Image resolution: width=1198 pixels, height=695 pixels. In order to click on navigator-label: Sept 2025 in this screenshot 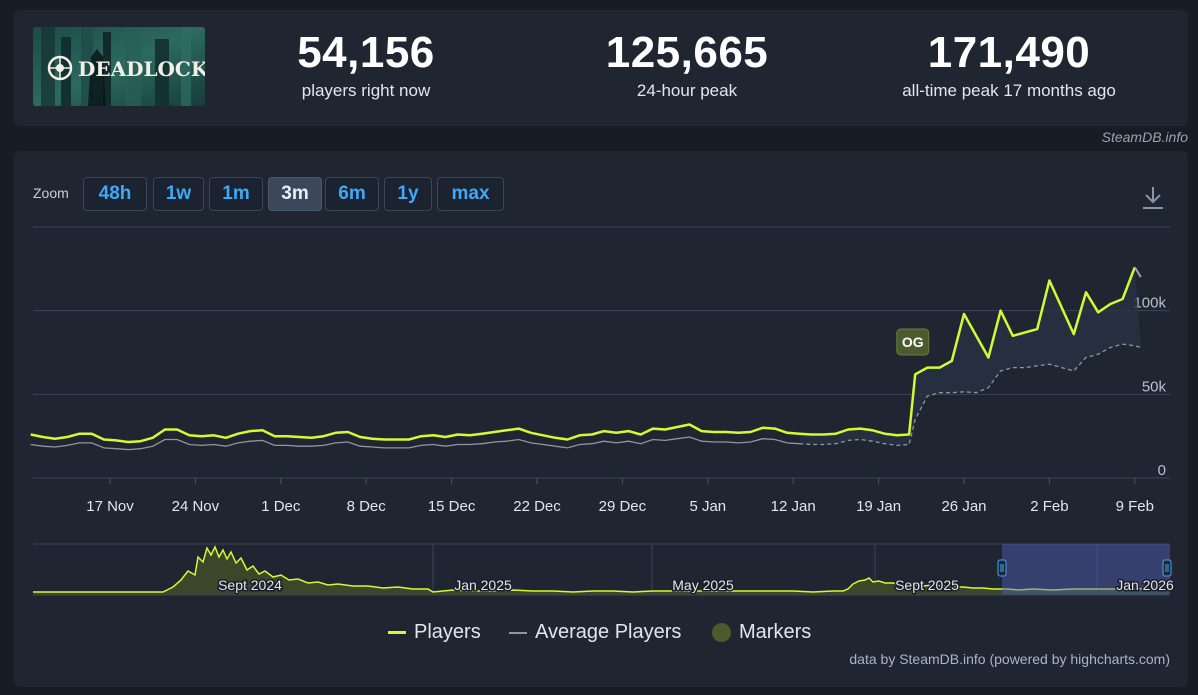, I will do `click(927, 585)`.